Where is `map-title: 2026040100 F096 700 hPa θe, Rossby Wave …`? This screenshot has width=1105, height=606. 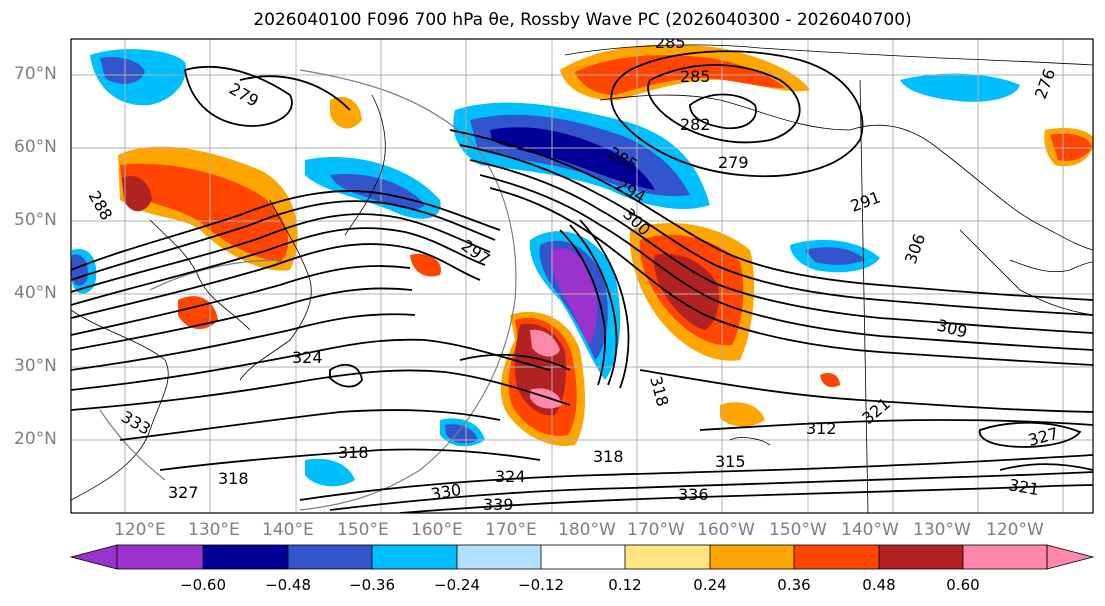
map-title: 2026040100 F096 700 hPa θe, Rossby Wave … is located at coordinates (582, 20).